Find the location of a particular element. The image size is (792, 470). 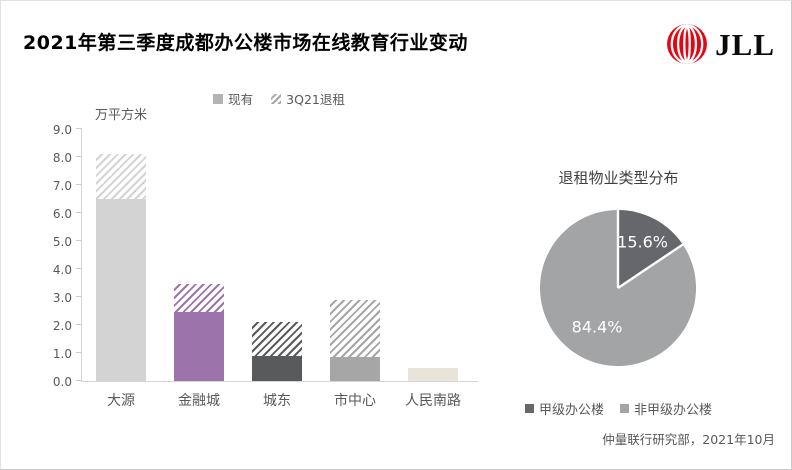

pie-legend-item: 甲级办公楼 is located at coordinates (564, 408).